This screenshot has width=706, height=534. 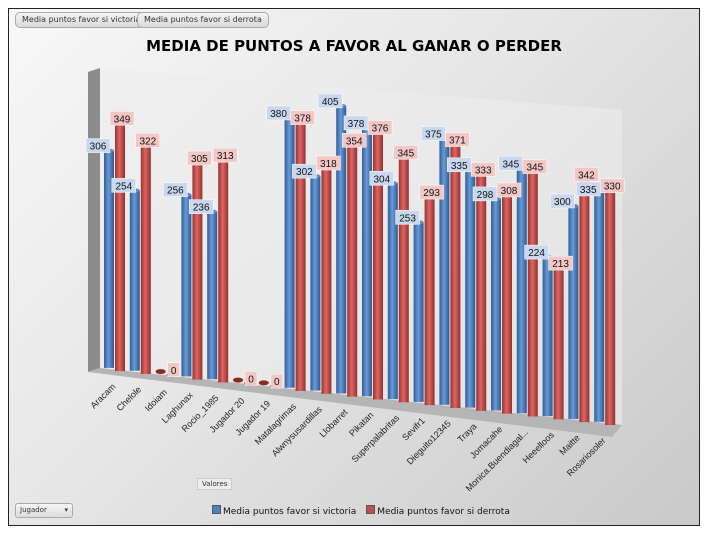 What do you see at coordinates (215, 484) in the screenshot?
I see `values-field-button: Valores` at bounding box center [215, 484].